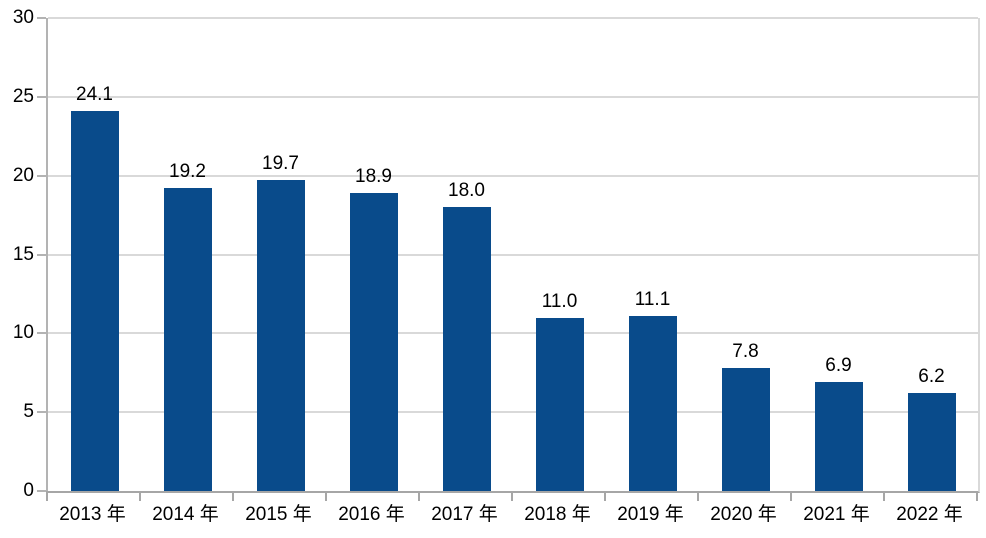 The height and width of the screenshot is (538, 986). Describe the element at coordinates (187, 339) in the screenshot. I see `bar-2014 年` at that location.